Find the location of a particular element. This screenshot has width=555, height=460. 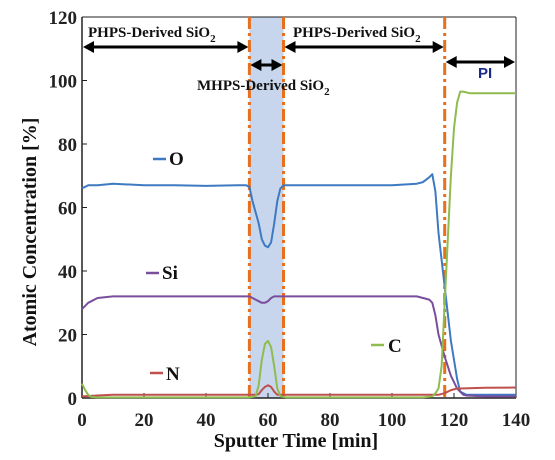

y-tick-label: 120 is located at coordinates (63, 18).